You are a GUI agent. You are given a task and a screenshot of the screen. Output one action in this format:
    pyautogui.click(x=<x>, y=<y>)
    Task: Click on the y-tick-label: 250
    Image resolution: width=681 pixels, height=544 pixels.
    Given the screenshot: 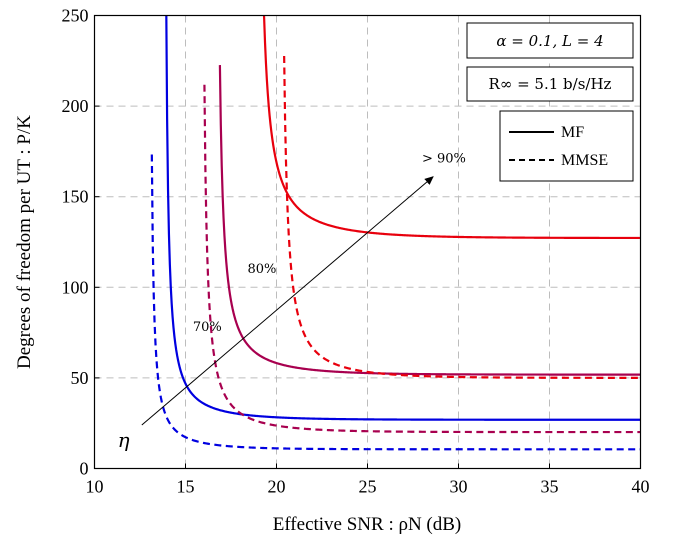 What is the action you would take?
    pyautogui.click(x=75, y=16)
    